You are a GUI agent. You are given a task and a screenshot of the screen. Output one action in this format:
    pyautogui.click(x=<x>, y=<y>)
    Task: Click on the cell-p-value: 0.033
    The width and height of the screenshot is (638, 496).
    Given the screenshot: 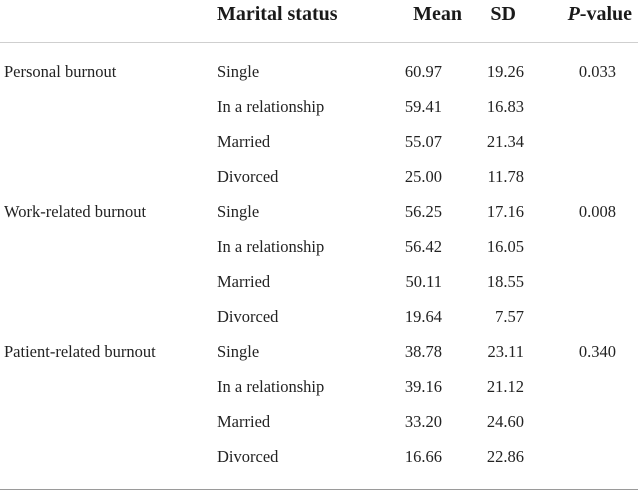 What is the action you would take?
    pyautogui.click(x=597, y=71)
    